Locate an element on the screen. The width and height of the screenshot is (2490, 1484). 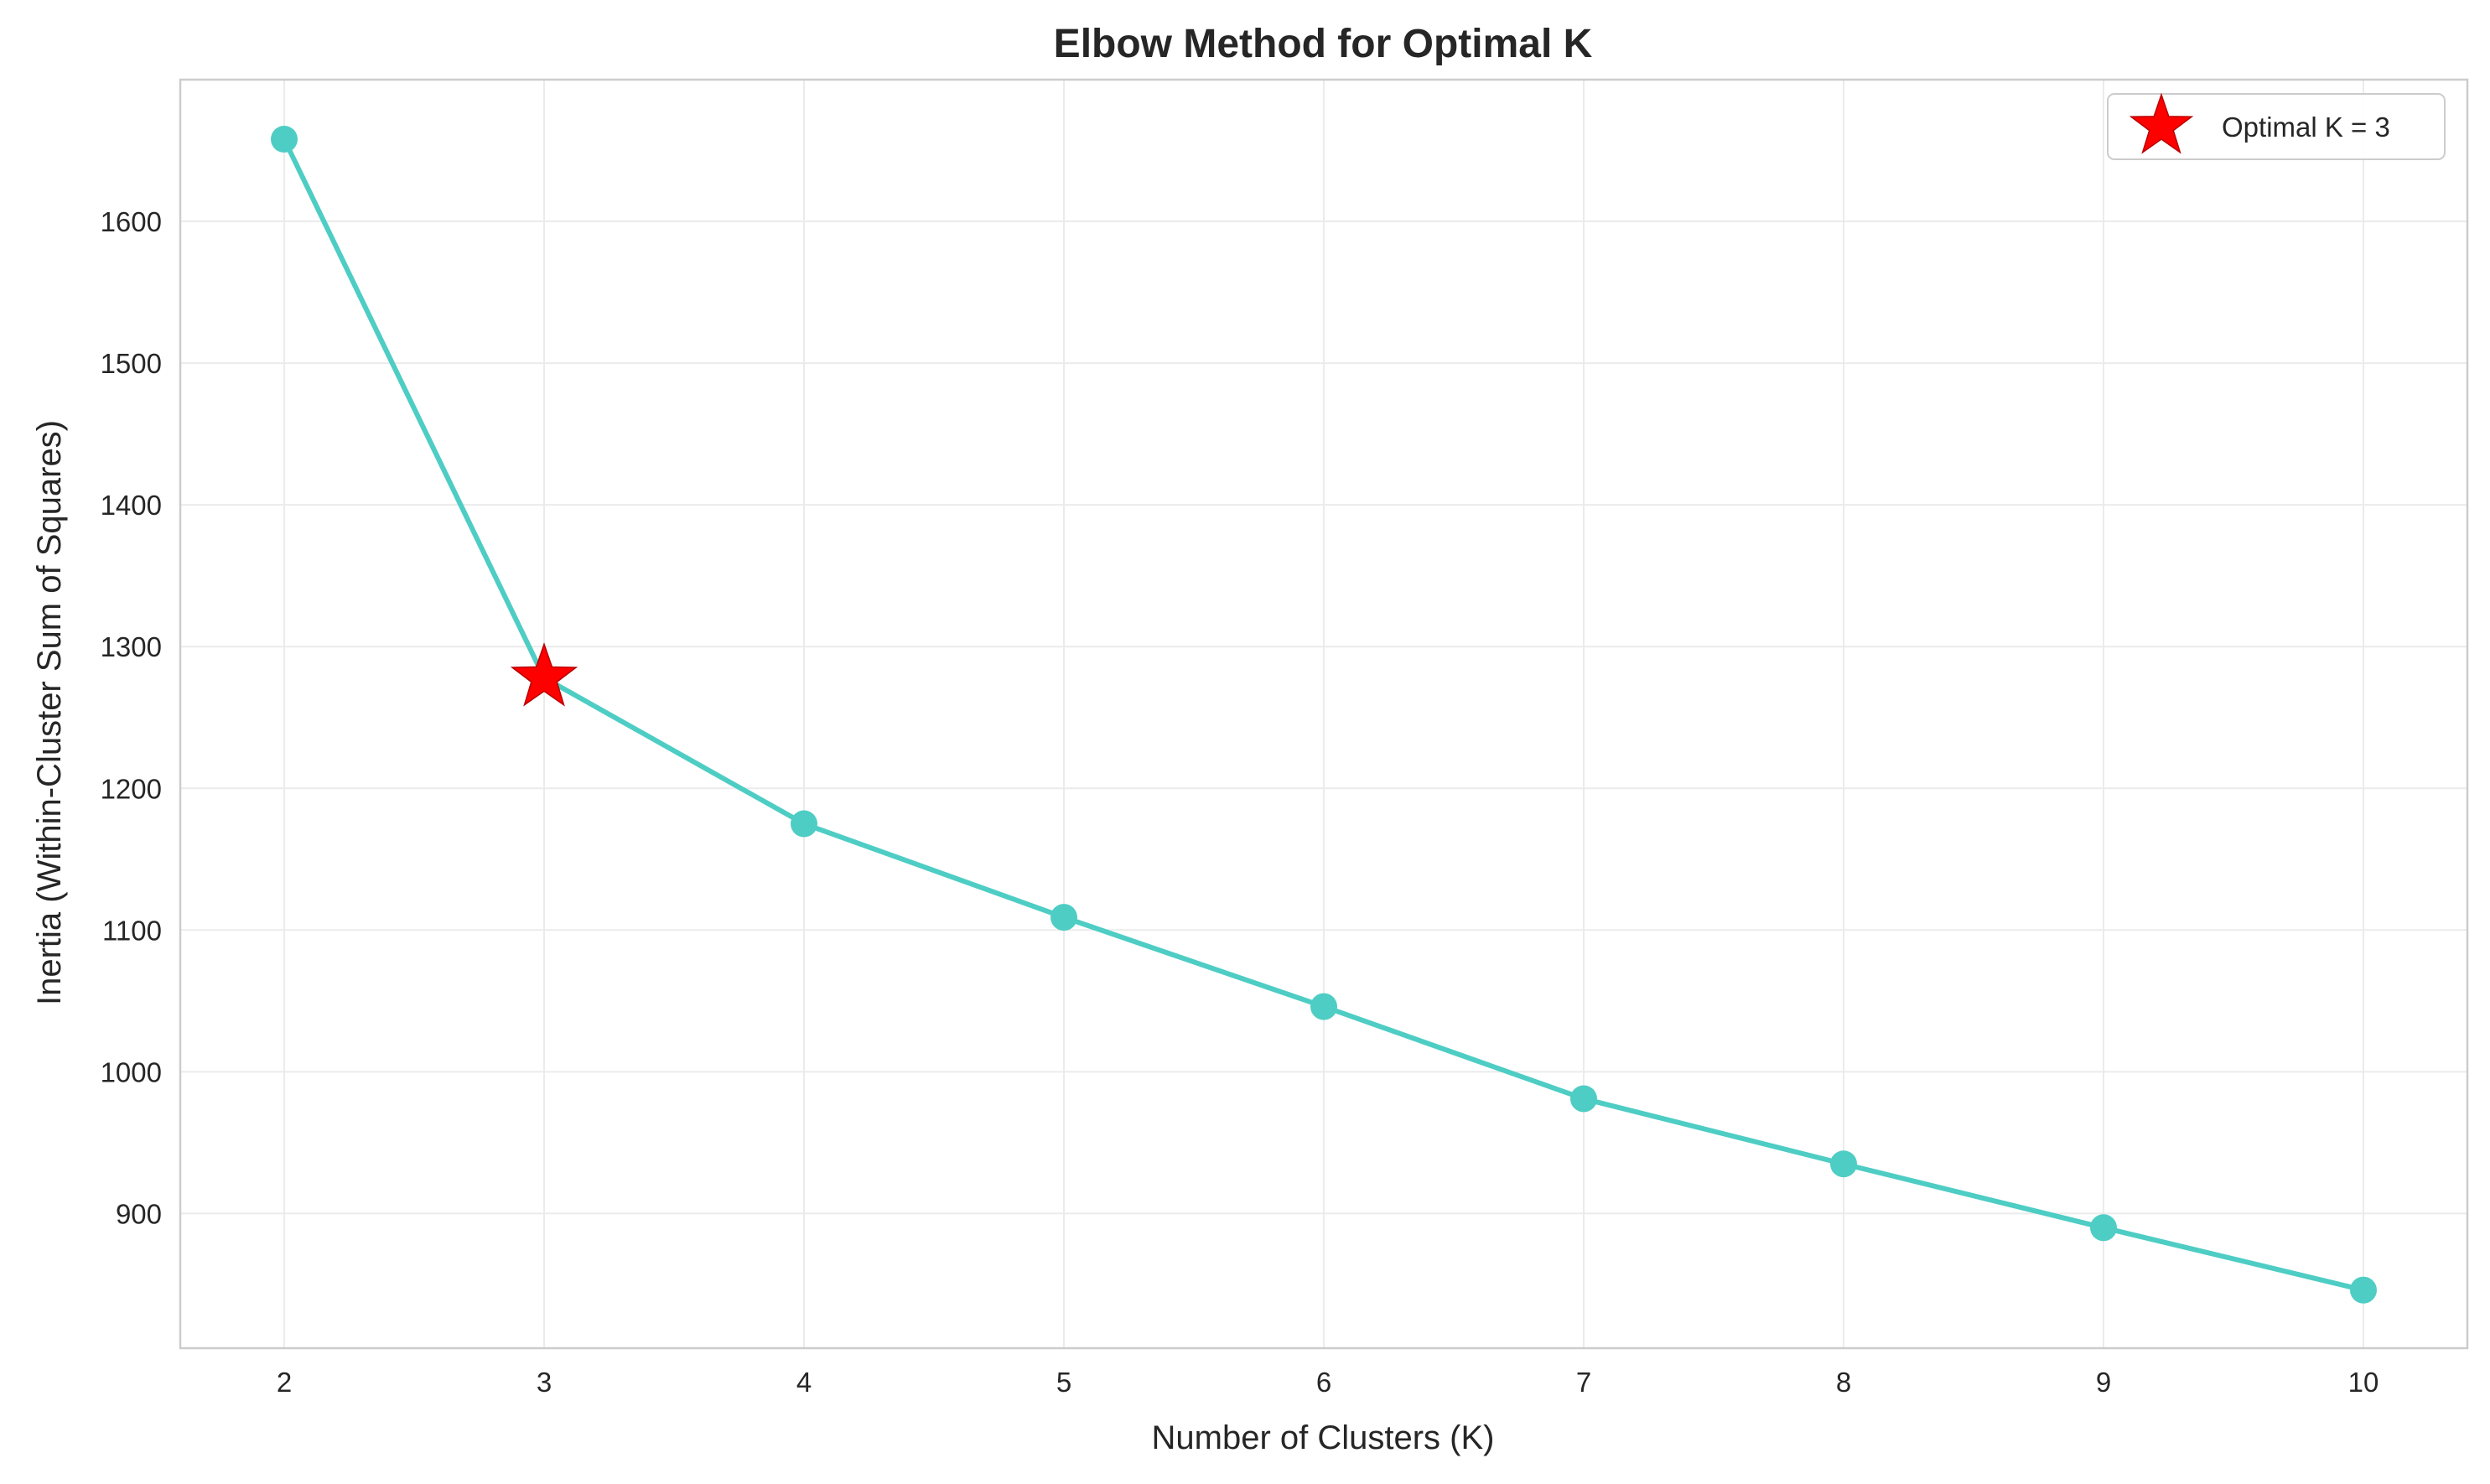
x-tick-label: 2 is located at coordinates (284, 1382).